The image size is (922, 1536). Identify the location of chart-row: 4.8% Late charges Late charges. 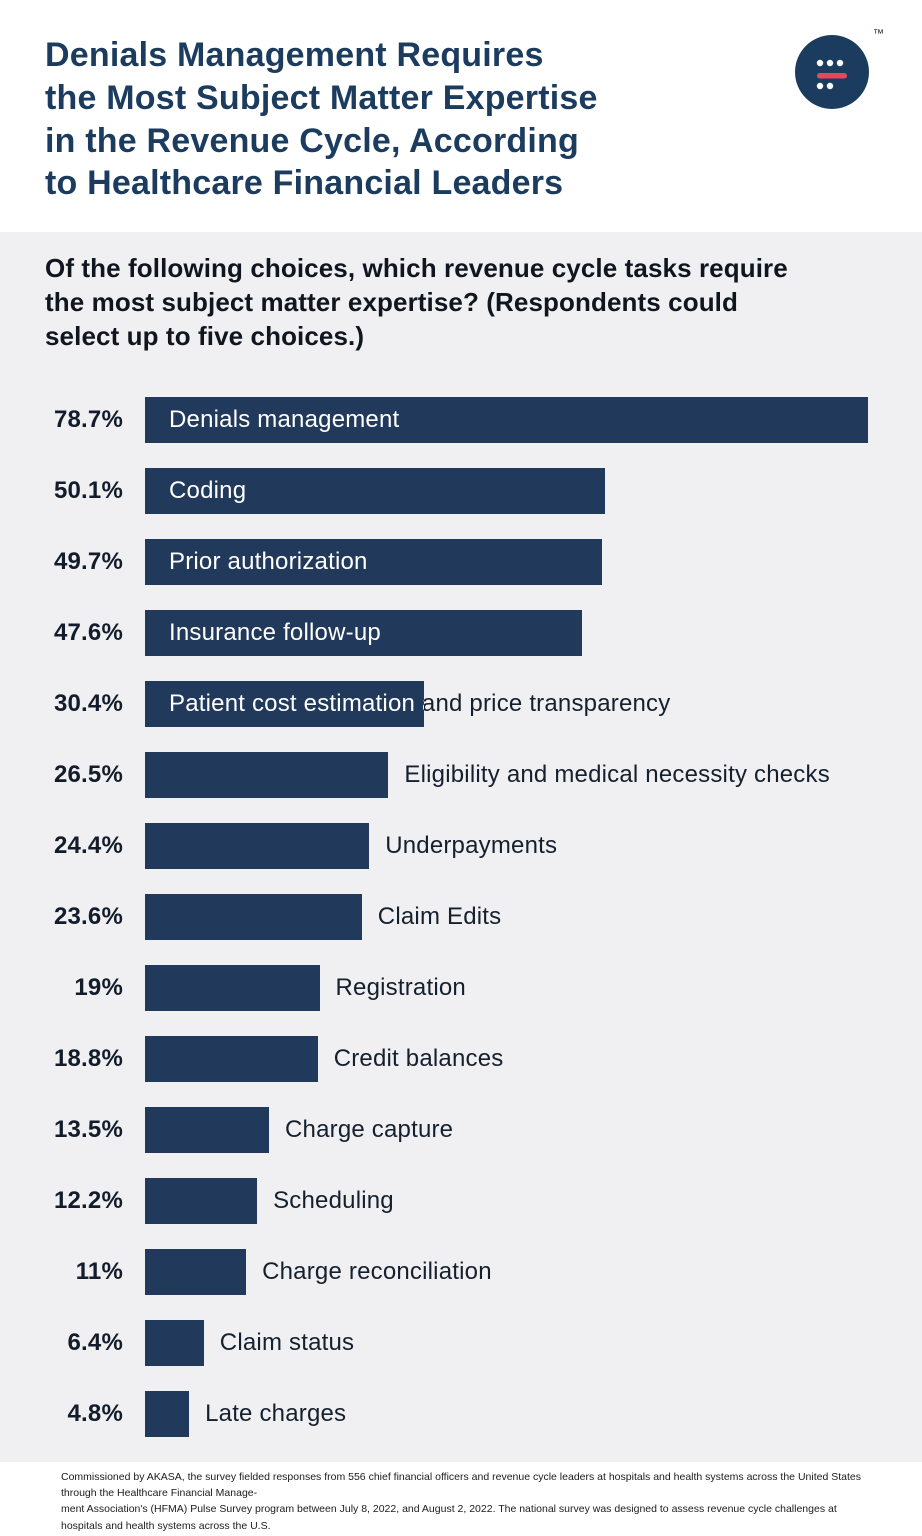
(462, 1414).